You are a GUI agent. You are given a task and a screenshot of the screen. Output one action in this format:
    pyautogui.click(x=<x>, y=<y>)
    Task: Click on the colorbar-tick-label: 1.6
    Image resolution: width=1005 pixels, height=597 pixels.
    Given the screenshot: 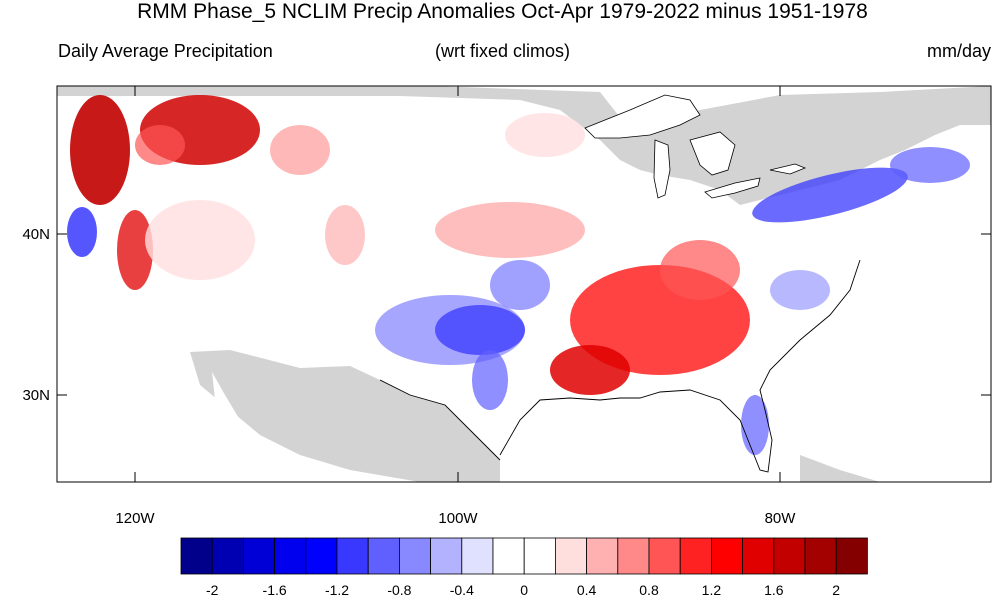 What is the action you would take?
    pyautogui.click(x=774, y=589)
    